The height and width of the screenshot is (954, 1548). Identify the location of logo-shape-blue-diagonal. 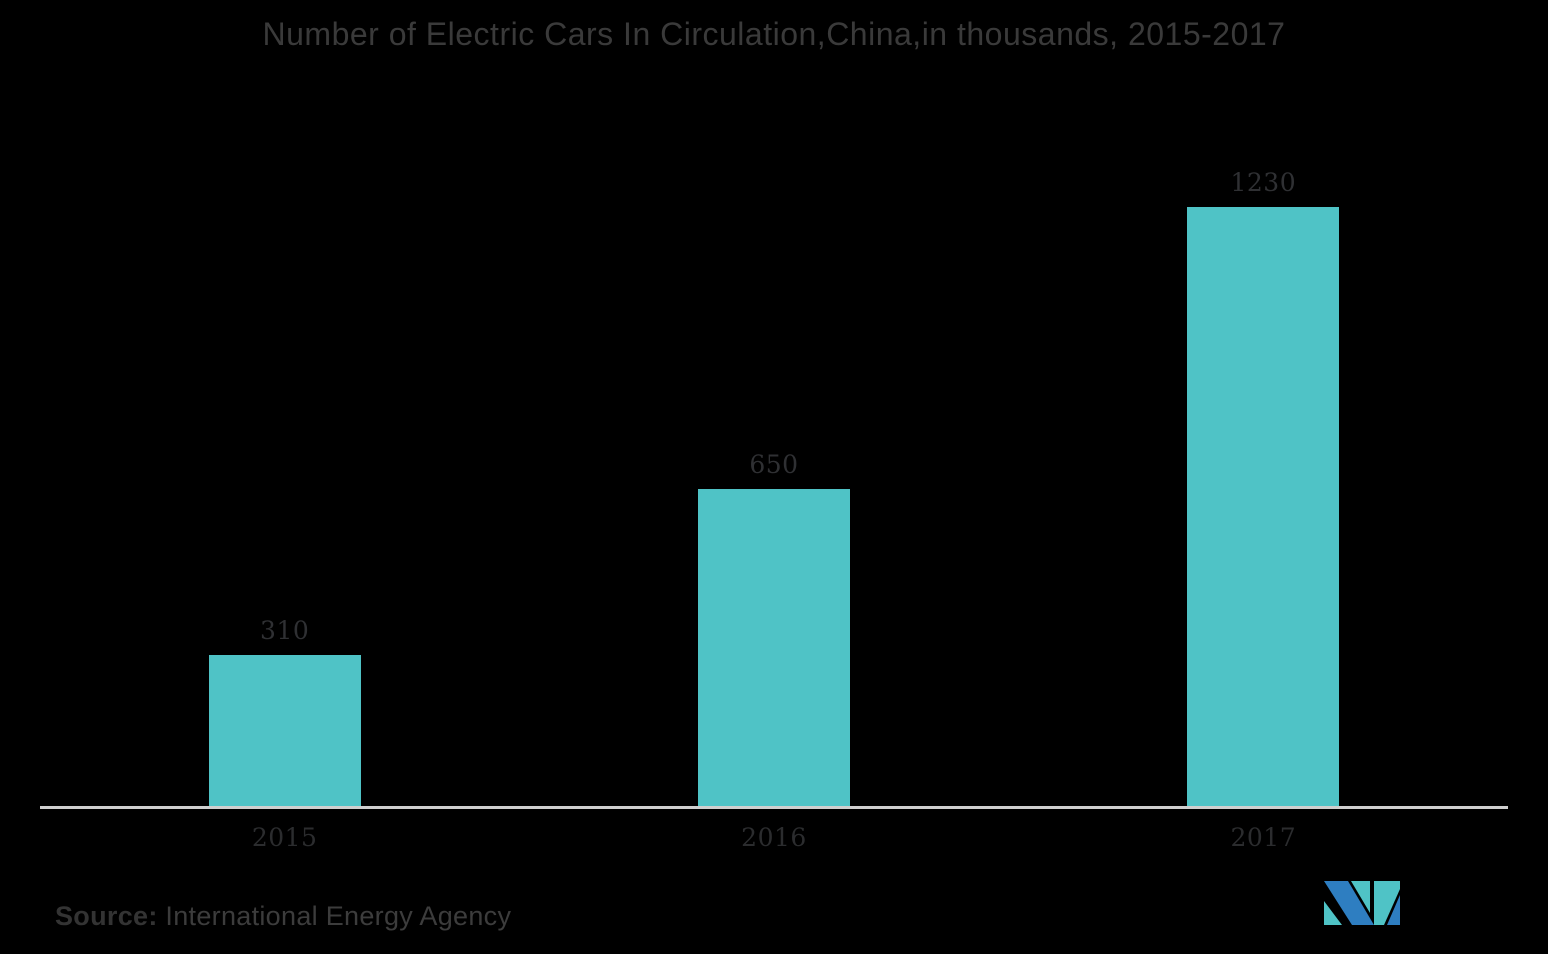
(1349, 903).